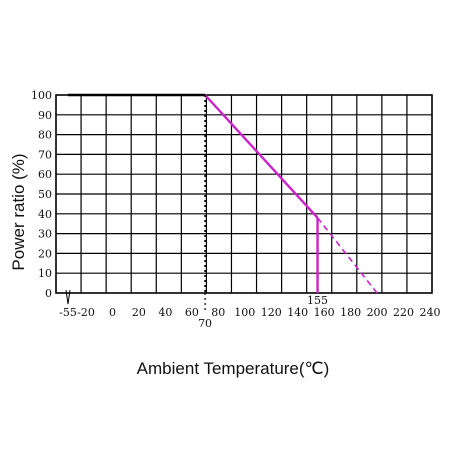 This screenshot has width=450, height=455. I want to click on y-tick-label: 50, so click(45, 194).